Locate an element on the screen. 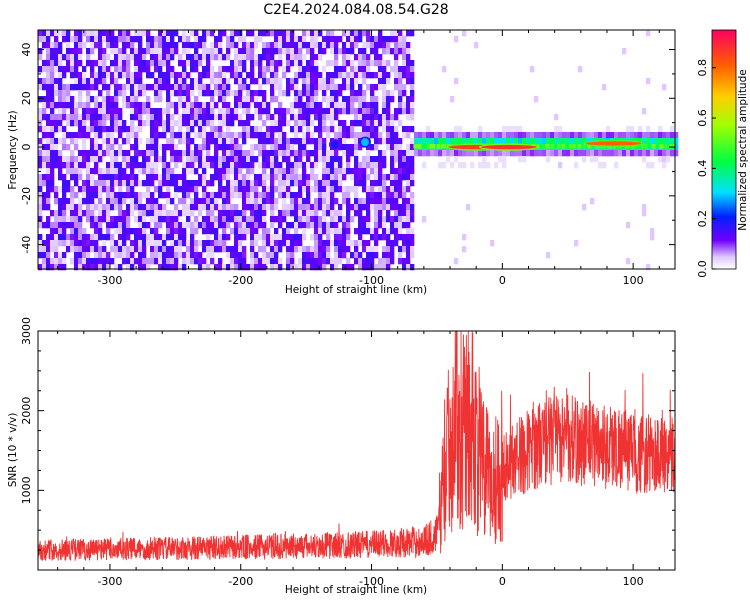 Image resolution: width=750 pixels, height=600 pixels. signal-band-cell is located at coordinates (566, 146).